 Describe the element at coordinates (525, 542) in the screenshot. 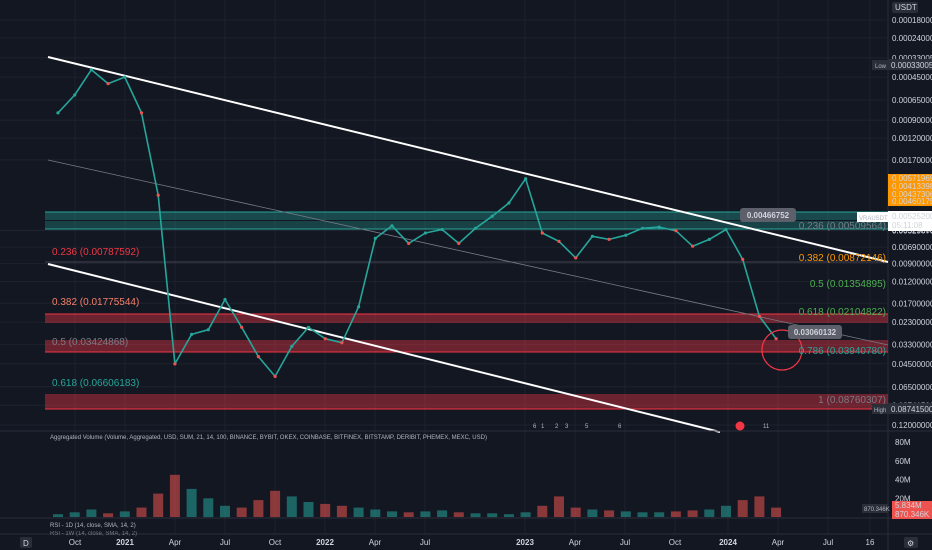

I see `time-tick-label: 2023` at that location.